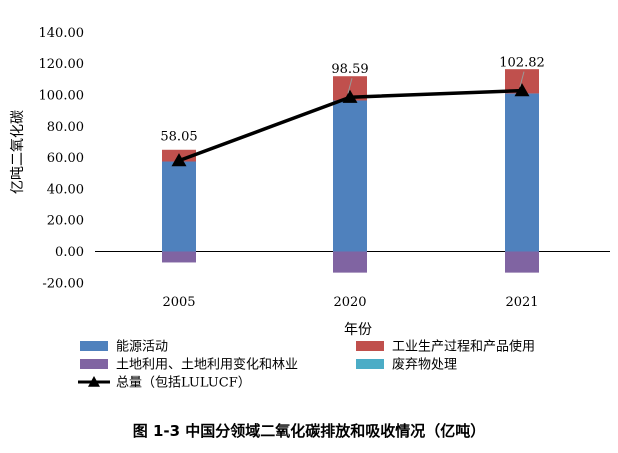  I want to click on total-data-label-2020: 98.59, so click(349, 69).